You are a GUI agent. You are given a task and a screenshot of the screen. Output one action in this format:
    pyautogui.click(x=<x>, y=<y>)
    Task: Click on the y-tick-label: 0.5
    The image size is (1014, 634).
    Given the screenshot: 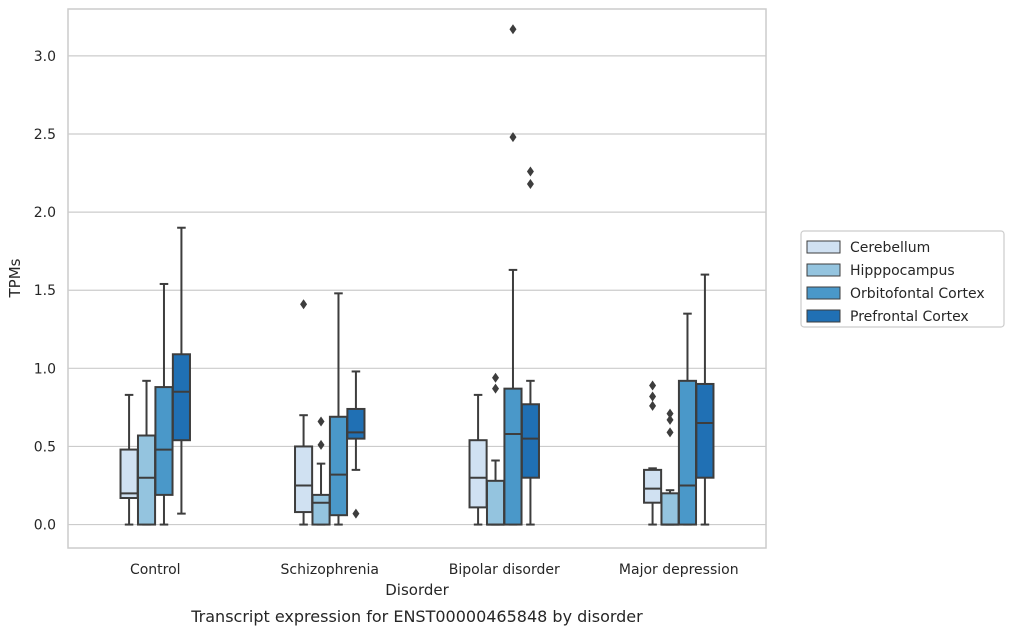 What is the action you would take?
    pyautogui.click(x=45, y=447)
    